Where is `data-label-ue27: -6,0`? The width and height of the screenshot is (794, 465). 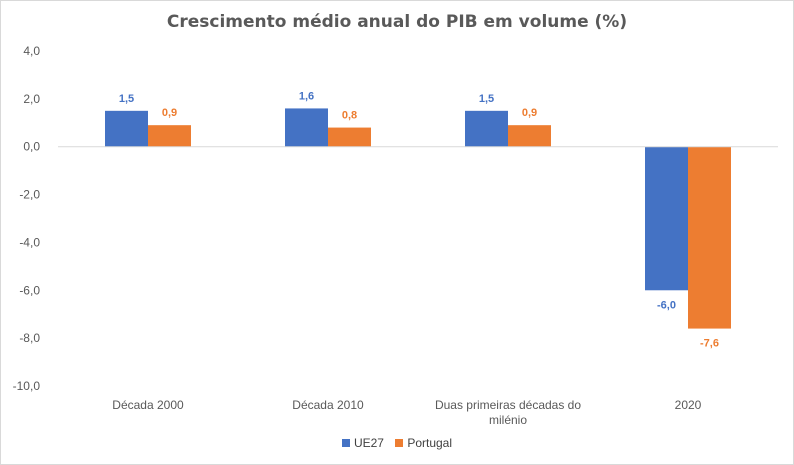
data-label-ue27: -6,0 is located at coordinates (666, 305).